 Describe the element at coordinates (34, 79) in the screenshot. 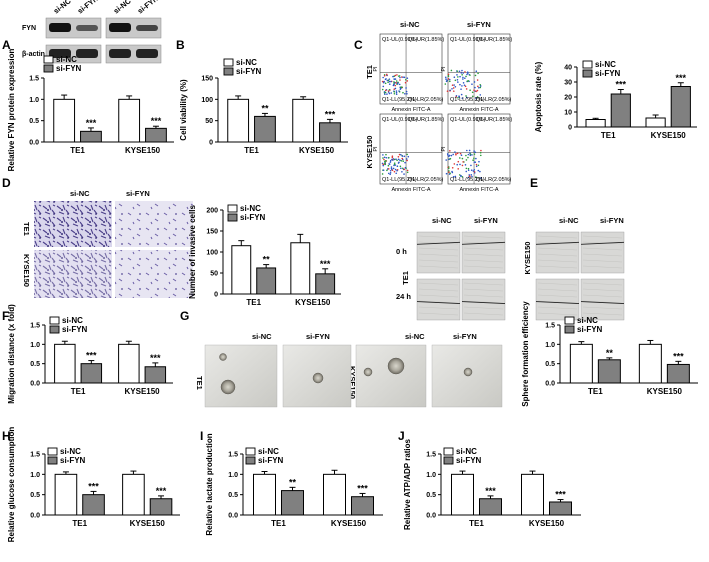

I see `y-tick-label: 1.5` at that location.